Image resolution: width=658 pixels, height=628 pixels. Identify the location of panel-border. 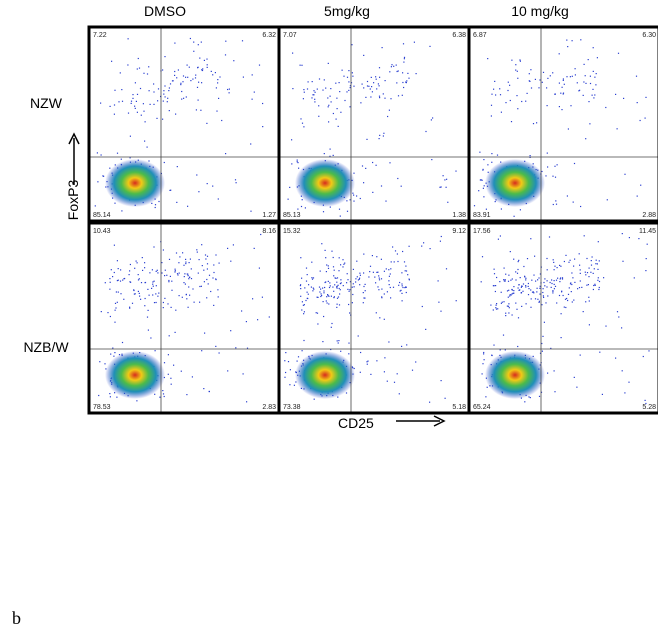
(562, 318).